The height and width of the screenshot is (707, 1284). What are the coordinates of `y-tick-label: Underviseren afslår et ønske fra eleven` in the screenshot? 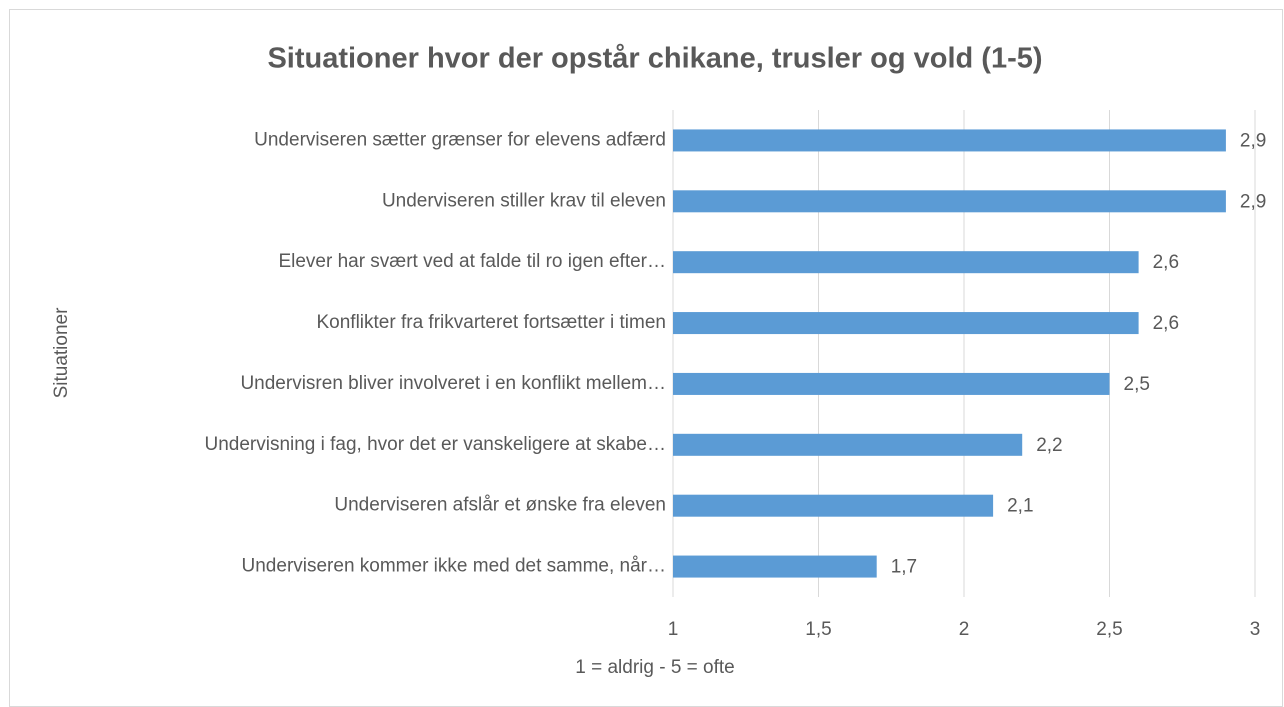 It's located at (500, 505).